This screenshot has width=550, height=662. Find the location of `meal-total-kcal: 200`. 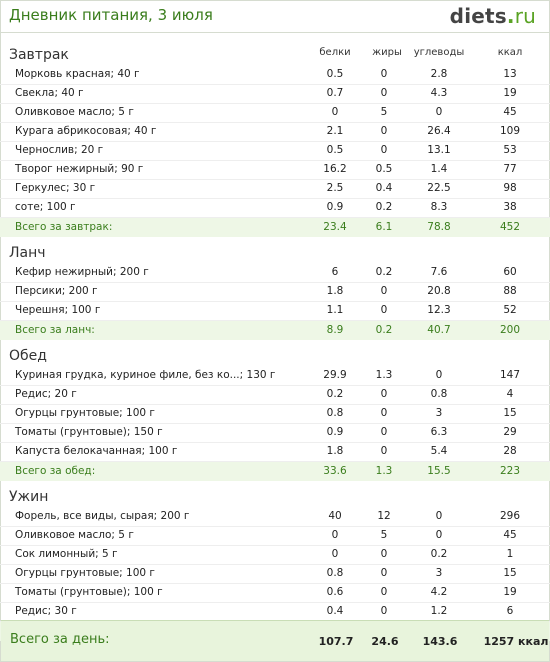

meal-total-kcal: 200 is located at coordinates (510, 330).